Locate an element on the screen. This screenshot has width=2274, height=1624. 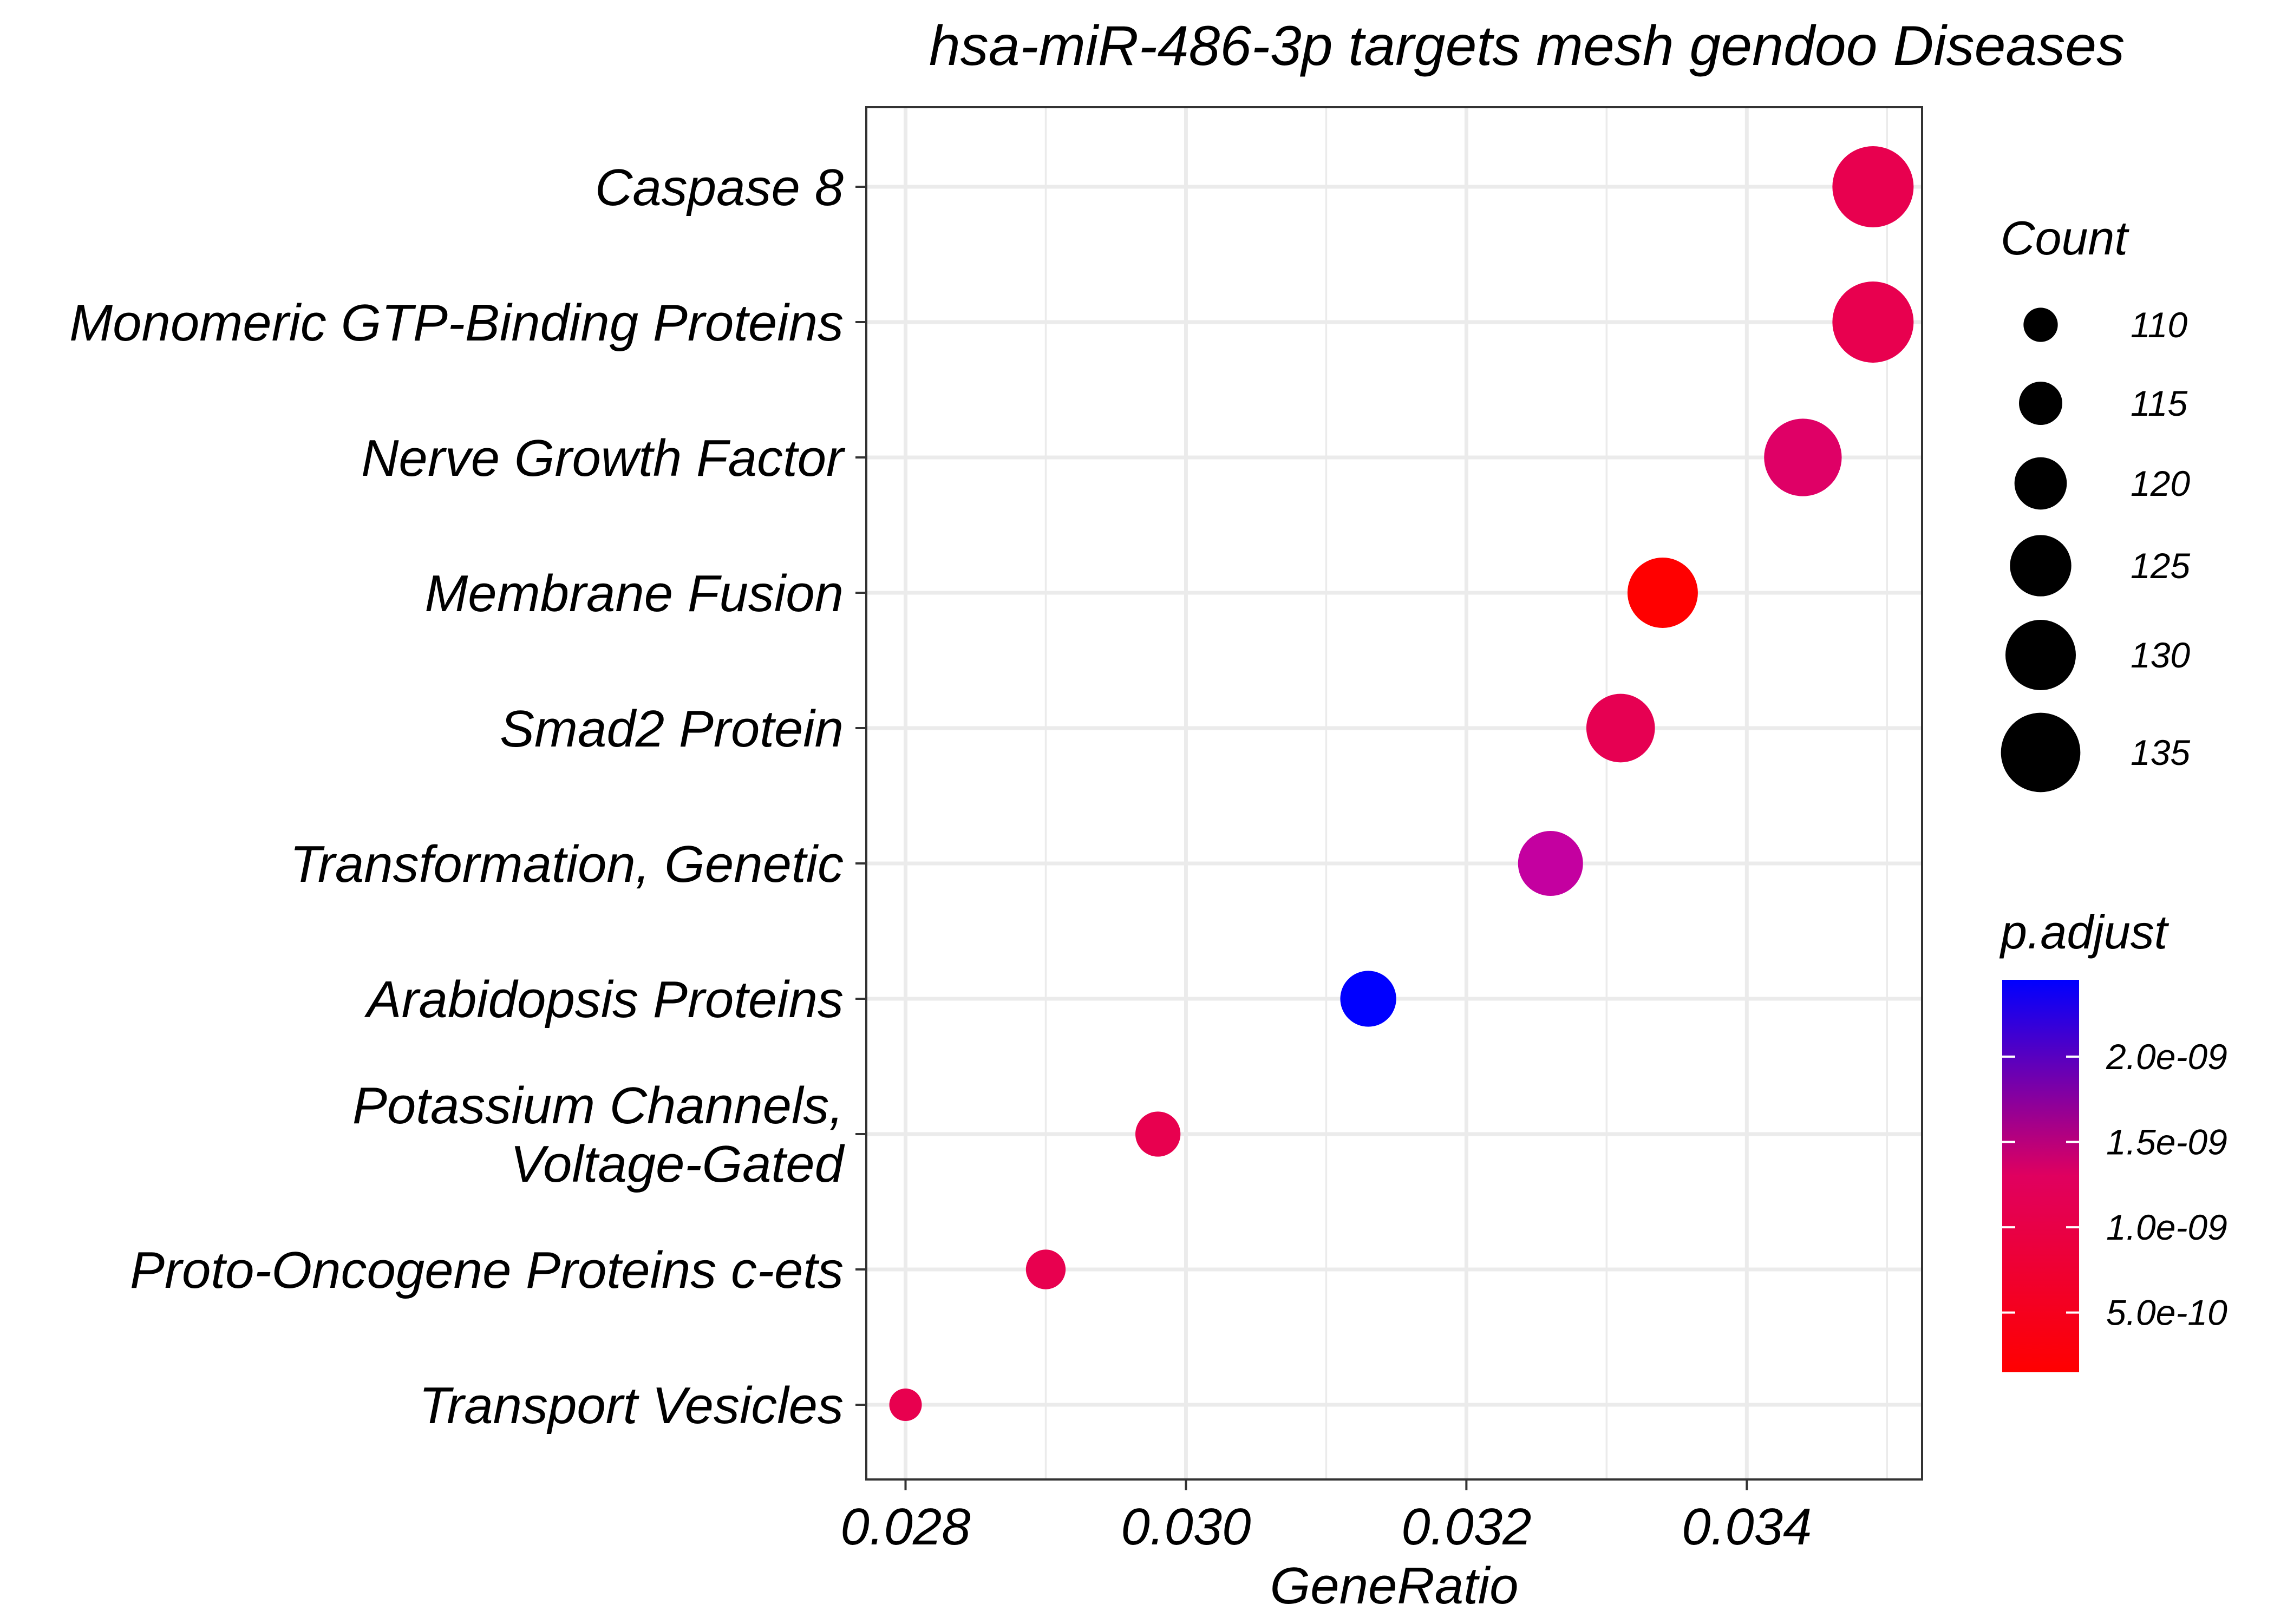
legend-padjust: p.adjust 2.0e-09 1.5e-09 1.0e-09 5.0e-10 is located at coordinates (2113, 1138).